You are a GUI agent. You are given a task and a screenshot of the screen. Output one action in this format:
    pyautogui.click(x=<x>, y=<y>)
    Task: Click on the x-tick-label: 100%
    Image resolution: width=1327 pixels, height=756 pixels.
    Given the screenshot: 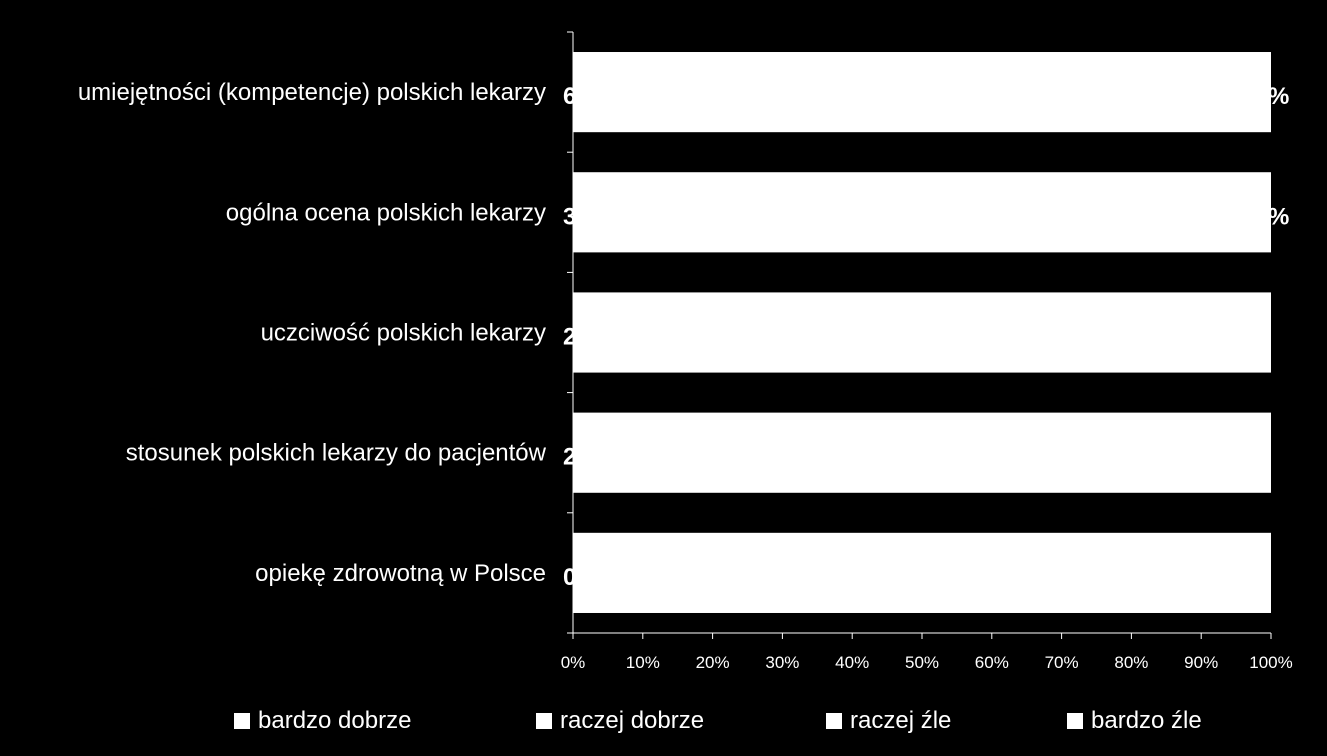 What is the action you would take?
    pyautogui.click(x=1270, y=662)
    